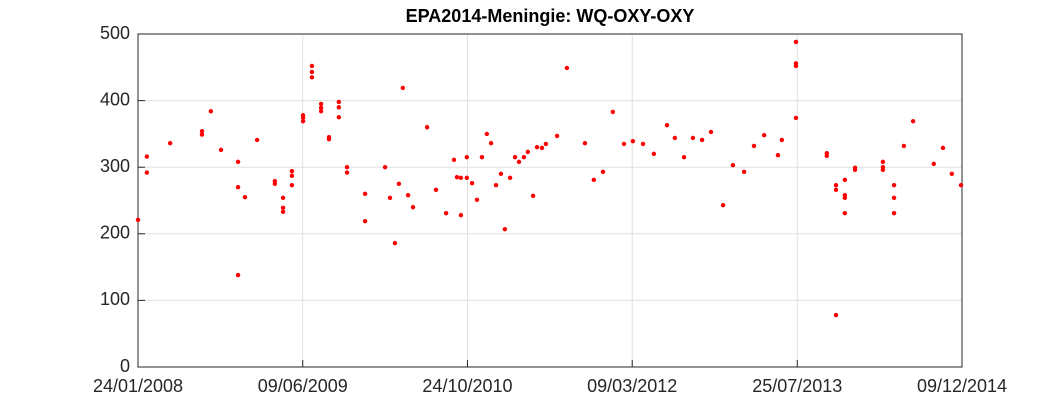 The width and height of the screenshot is (1063, 413). I want to click on y-tick-label: 200, so click(115, 233).